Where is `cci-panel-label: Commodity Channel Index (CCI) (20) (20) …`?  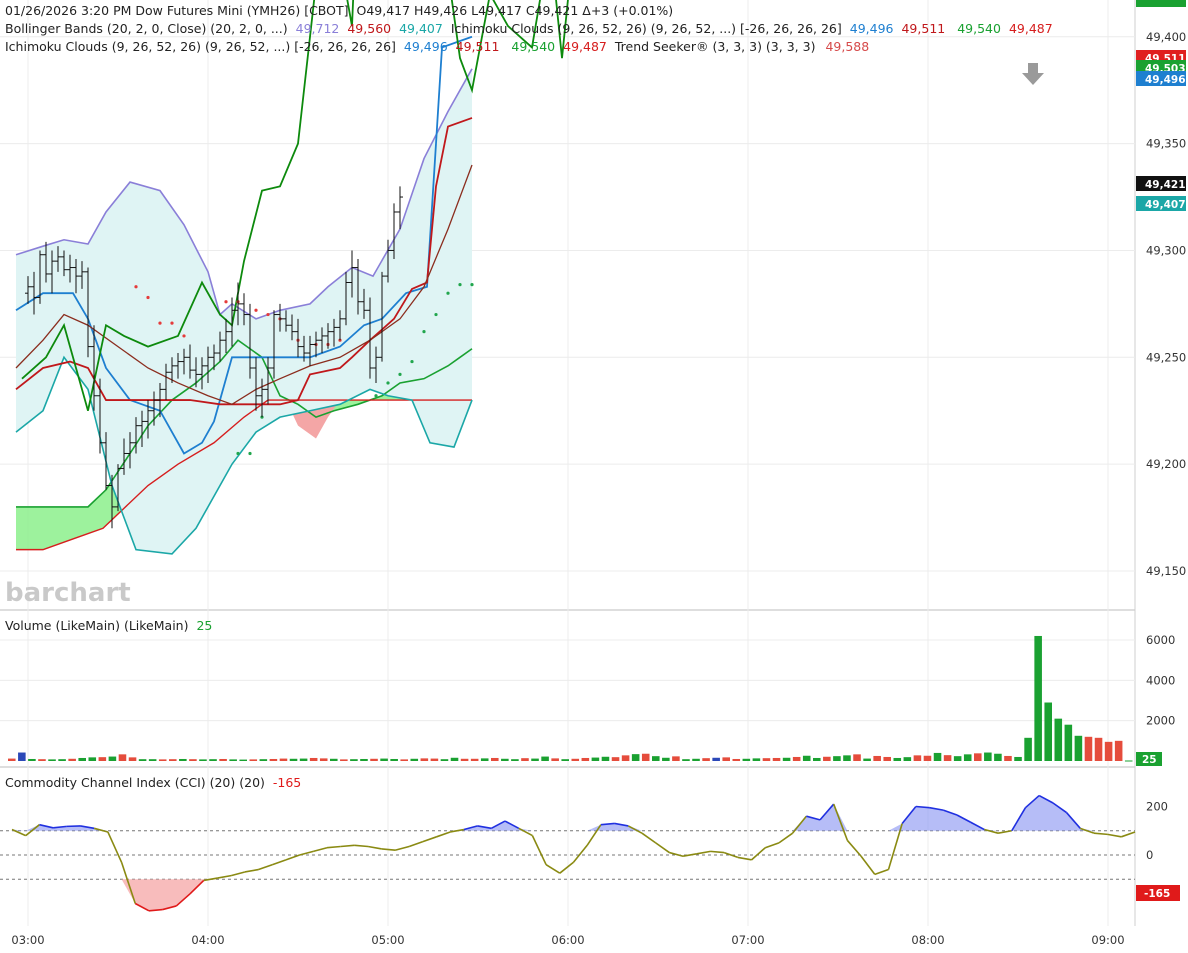 cci-panel-label: Commodity Channel Index (CCI) (20) (20) … is located at coordinates (153, 782).